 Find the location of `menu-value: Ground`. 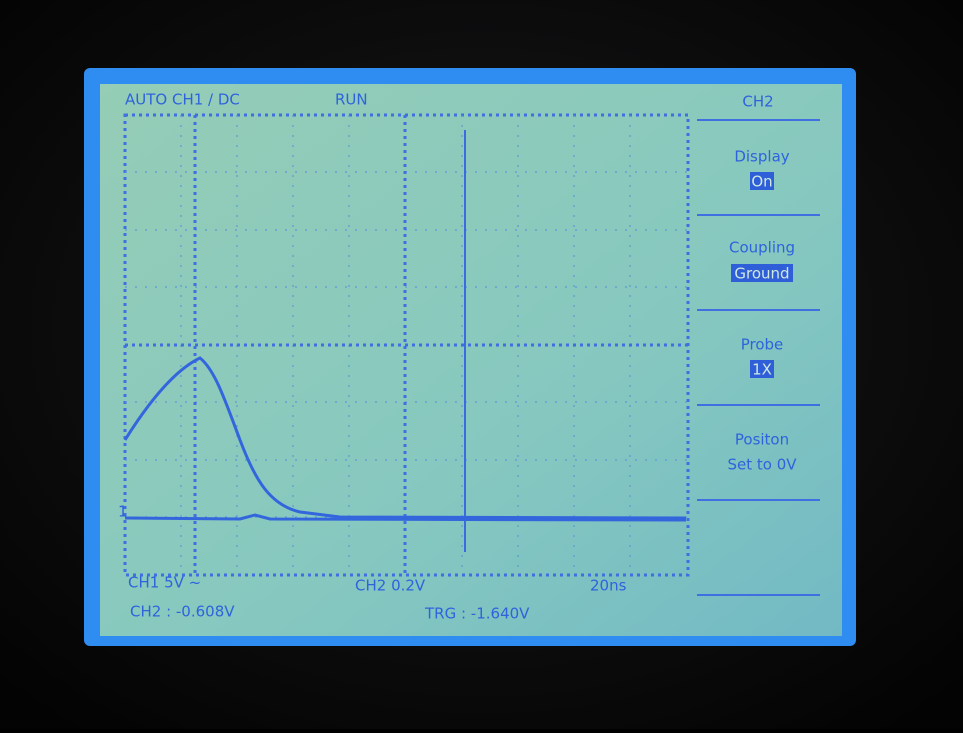

menu-value: Ground is located at coordinates (761, 274).